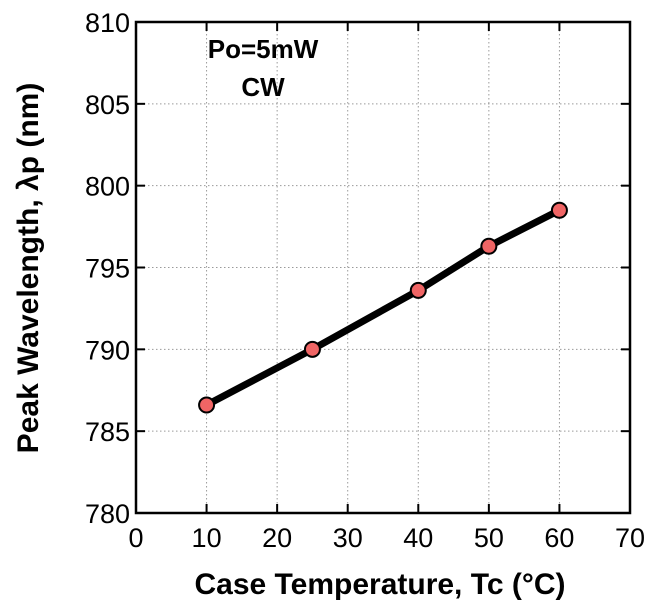 The image size is (645, 605). What do you see at coordinates (107, 23) in the screenshot?
I see `y-tick-label: 810` at bounding box center [107, 23].